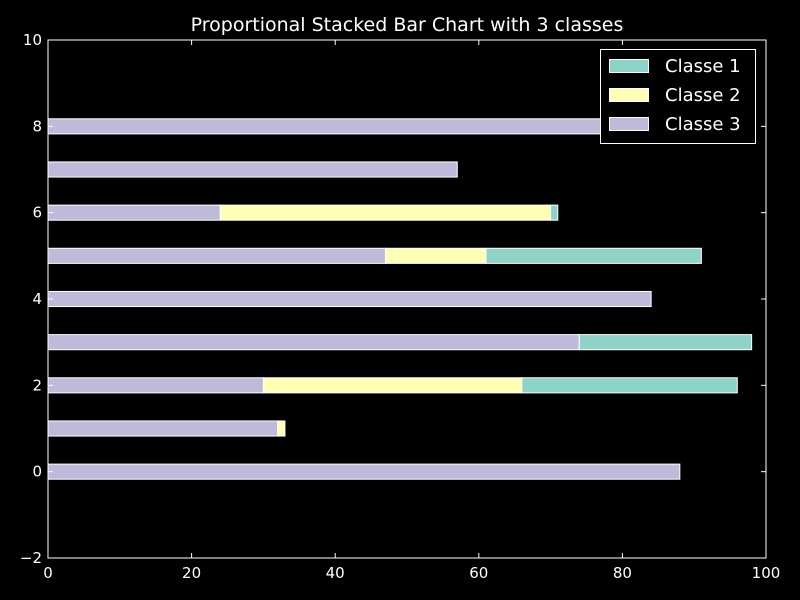 The image size is (800, 600). Describe the element at coordinates (32, 40) in the screenshot. I see `y-tick-label: 10` at that location.